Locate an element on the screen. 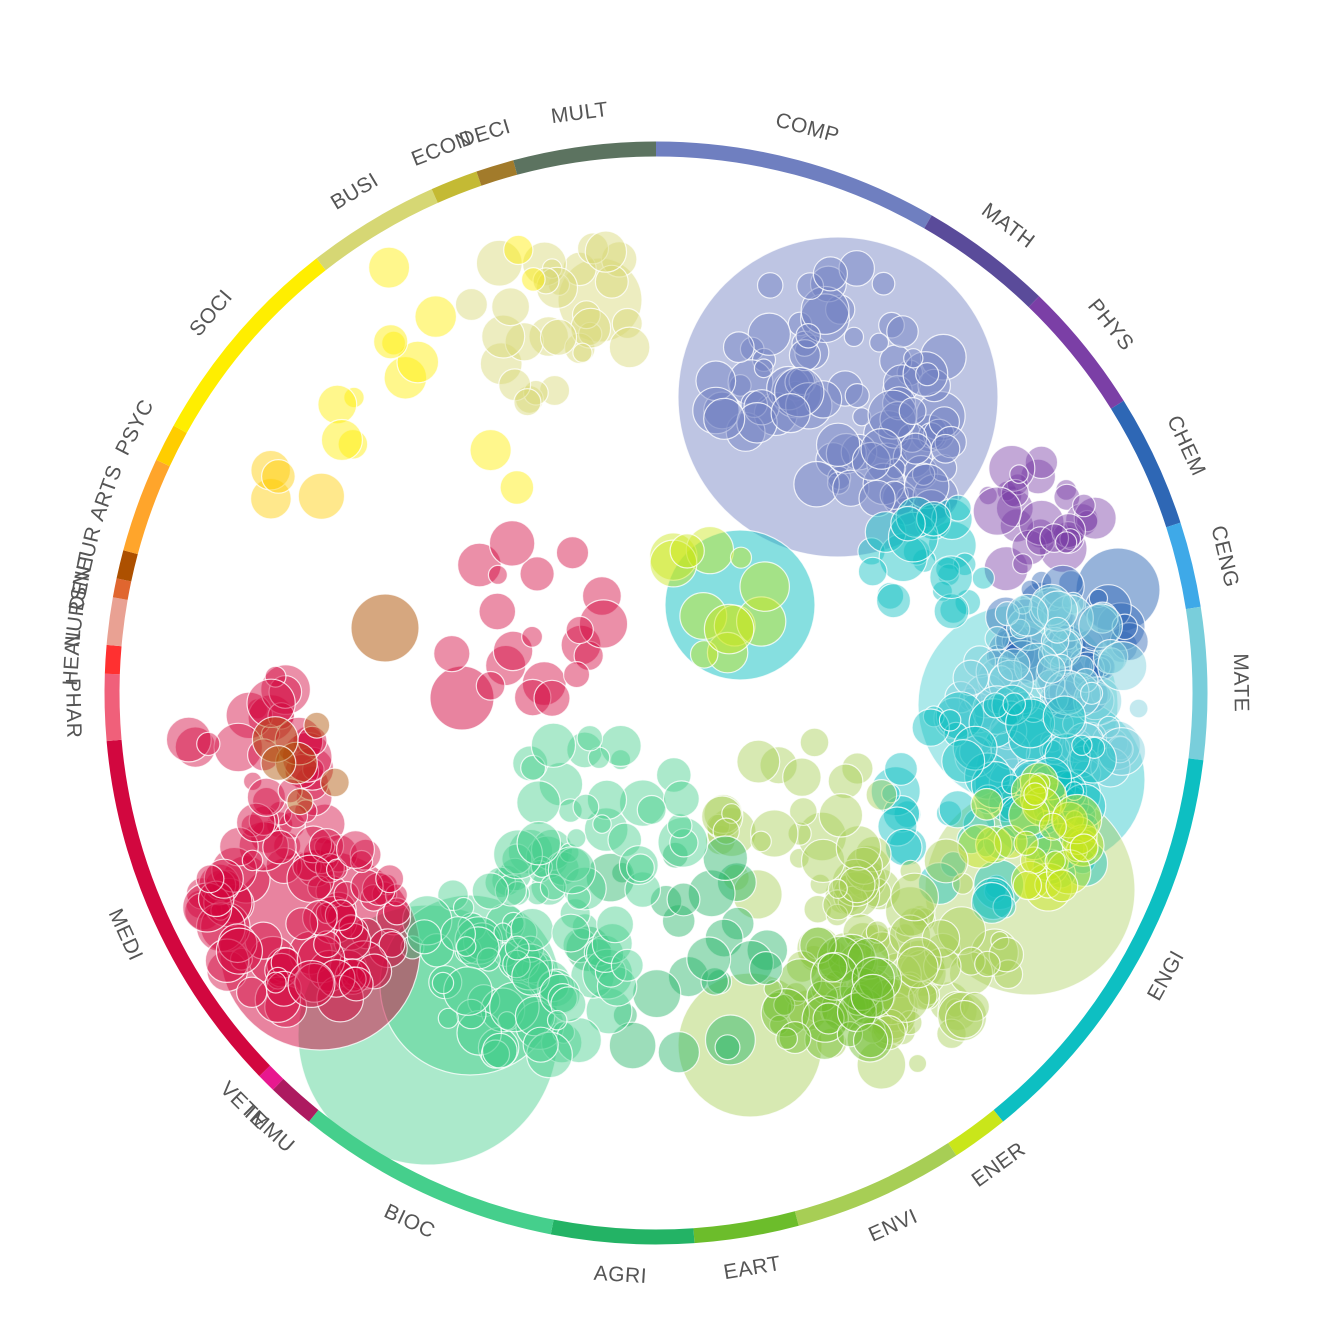  category-label-math: MATH is located at coordinates (1008, 226).